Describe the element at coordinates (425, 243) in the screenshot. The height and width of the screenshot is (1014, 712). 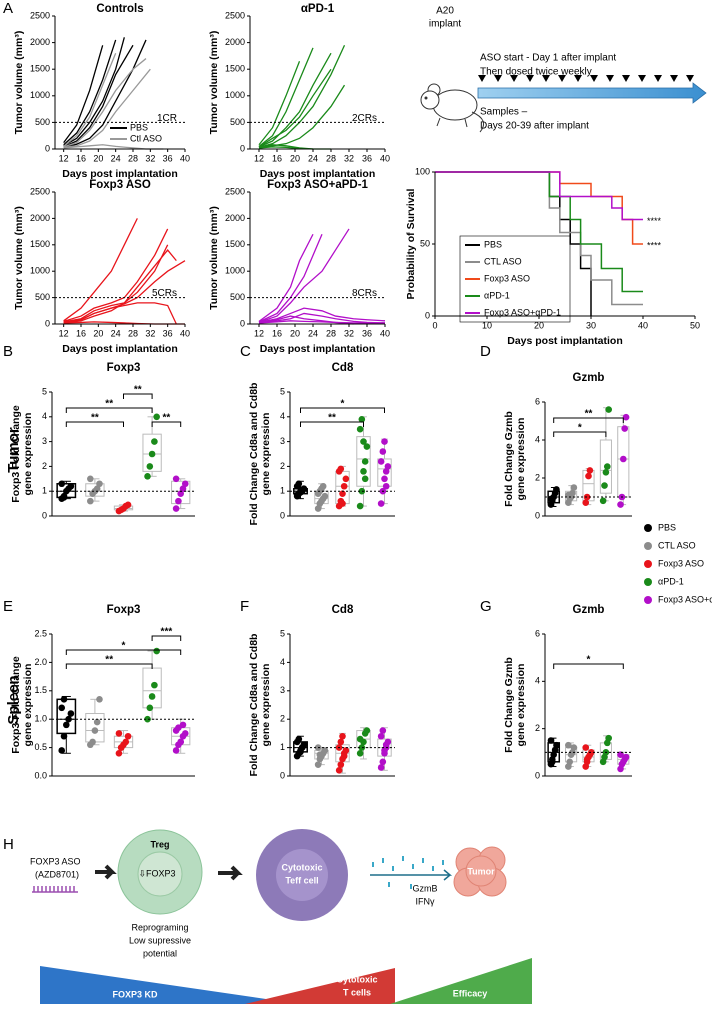
I see `y-tick-label: 50` at that location.